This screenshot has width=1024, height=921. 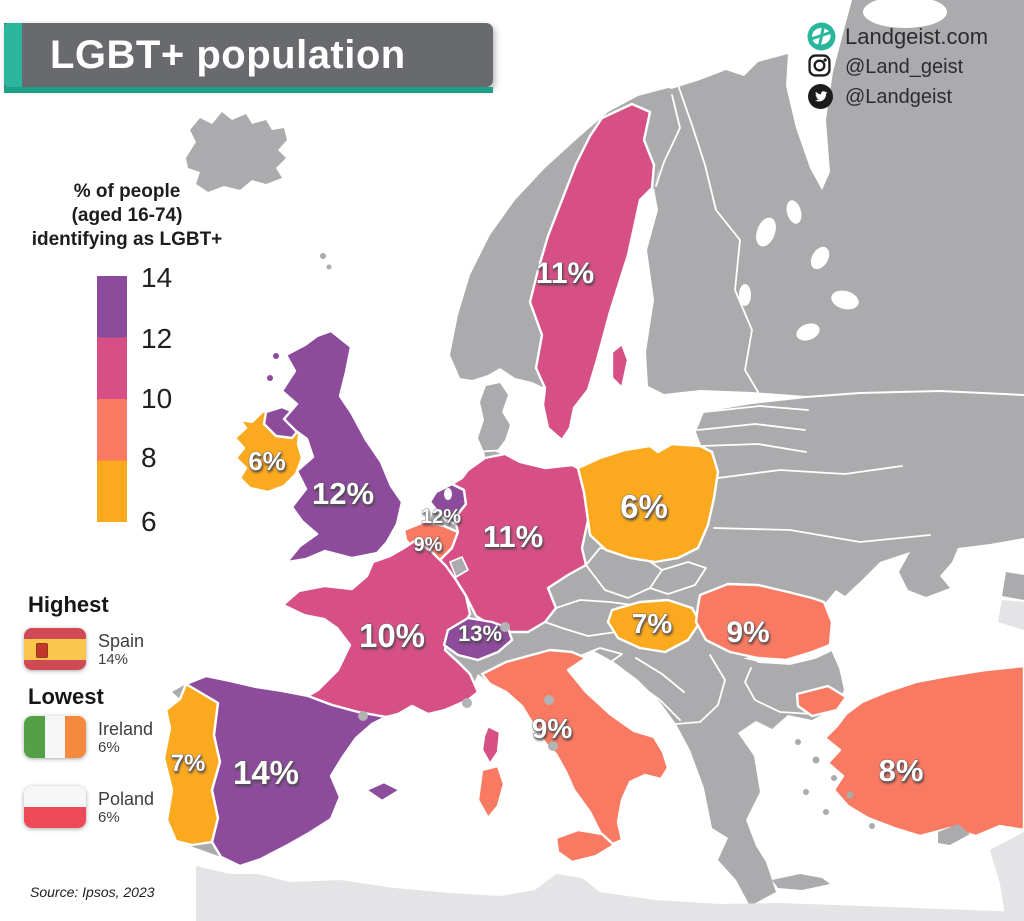 I want to click on spain-flag, so click(x=55, y=649).